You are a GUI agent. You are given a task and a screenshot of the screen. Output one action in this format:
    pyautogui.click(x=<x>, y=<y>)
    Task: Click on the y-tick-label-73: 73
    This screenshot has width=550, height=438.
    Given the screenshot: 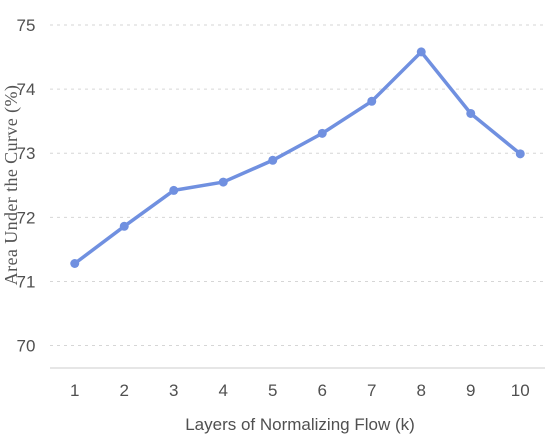 What is the action you would take?
    pyautogui.click(x=26, y=153)
    